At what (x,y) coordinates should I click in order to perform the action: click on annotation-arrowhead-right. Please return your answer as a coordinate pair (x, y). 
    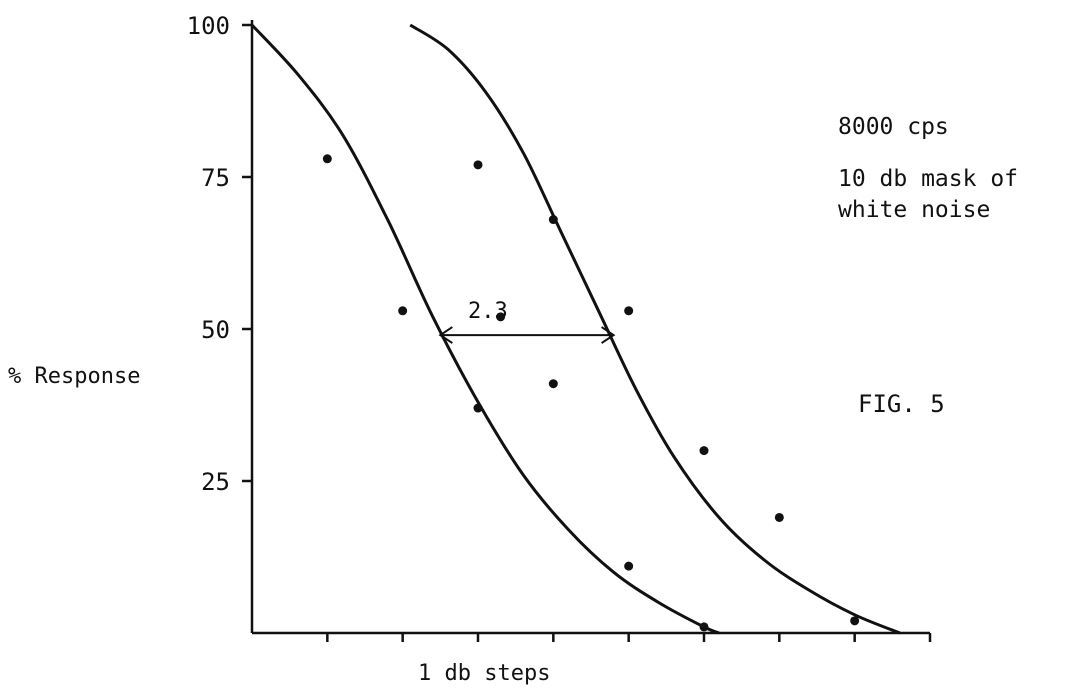
    Looking at the image, I should click on (608, 335).